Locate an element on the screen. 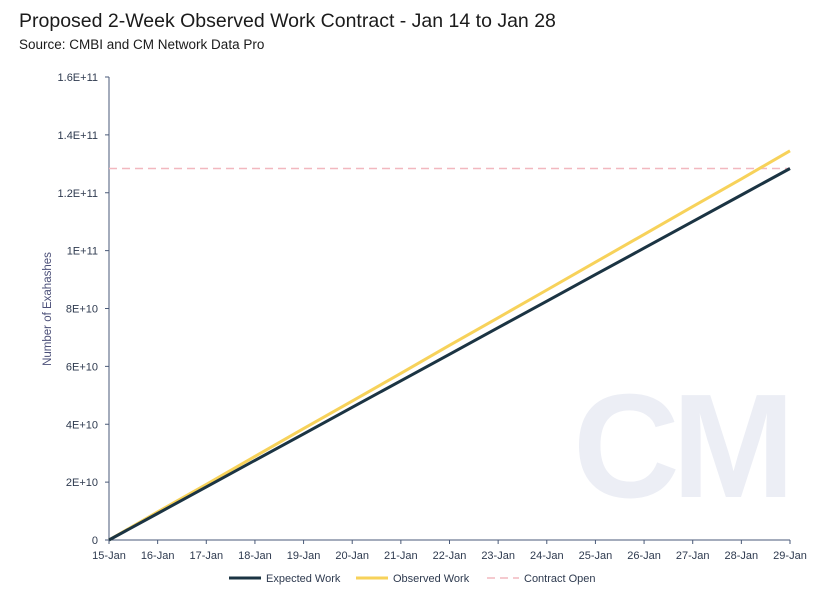 The width and height of the screenshot is (820, 596). x-tick-label: 22-Jan is located at coordinates (450, 556).